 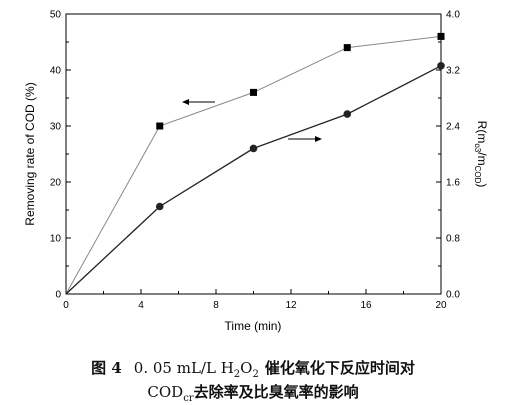 I want to click on x-tick-label: 12, so click(x=291, y=305).